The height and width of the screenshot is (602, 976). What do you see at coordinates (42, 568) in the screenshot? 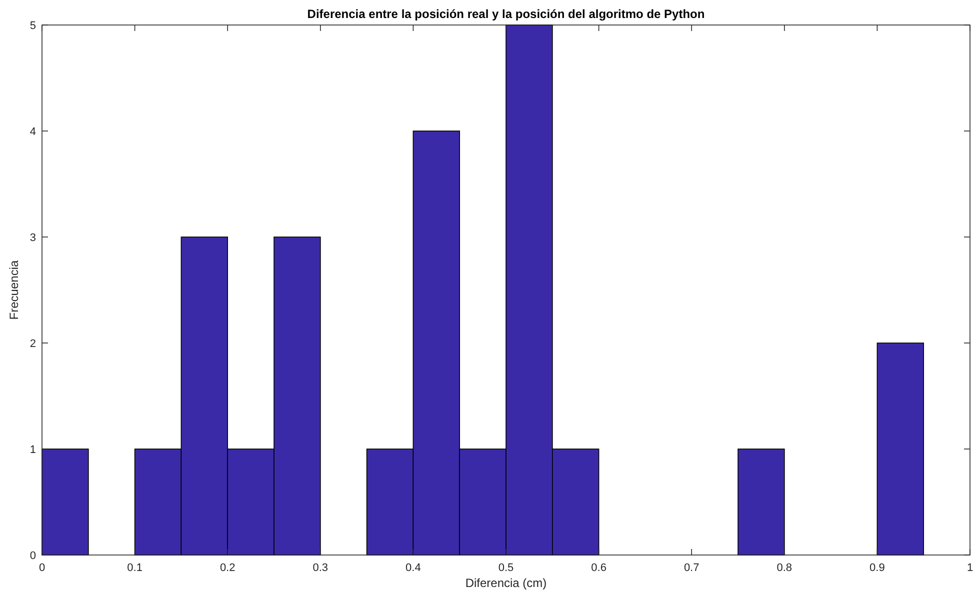
I see `x-tick-label: 0` at bounding box center [42, 568].